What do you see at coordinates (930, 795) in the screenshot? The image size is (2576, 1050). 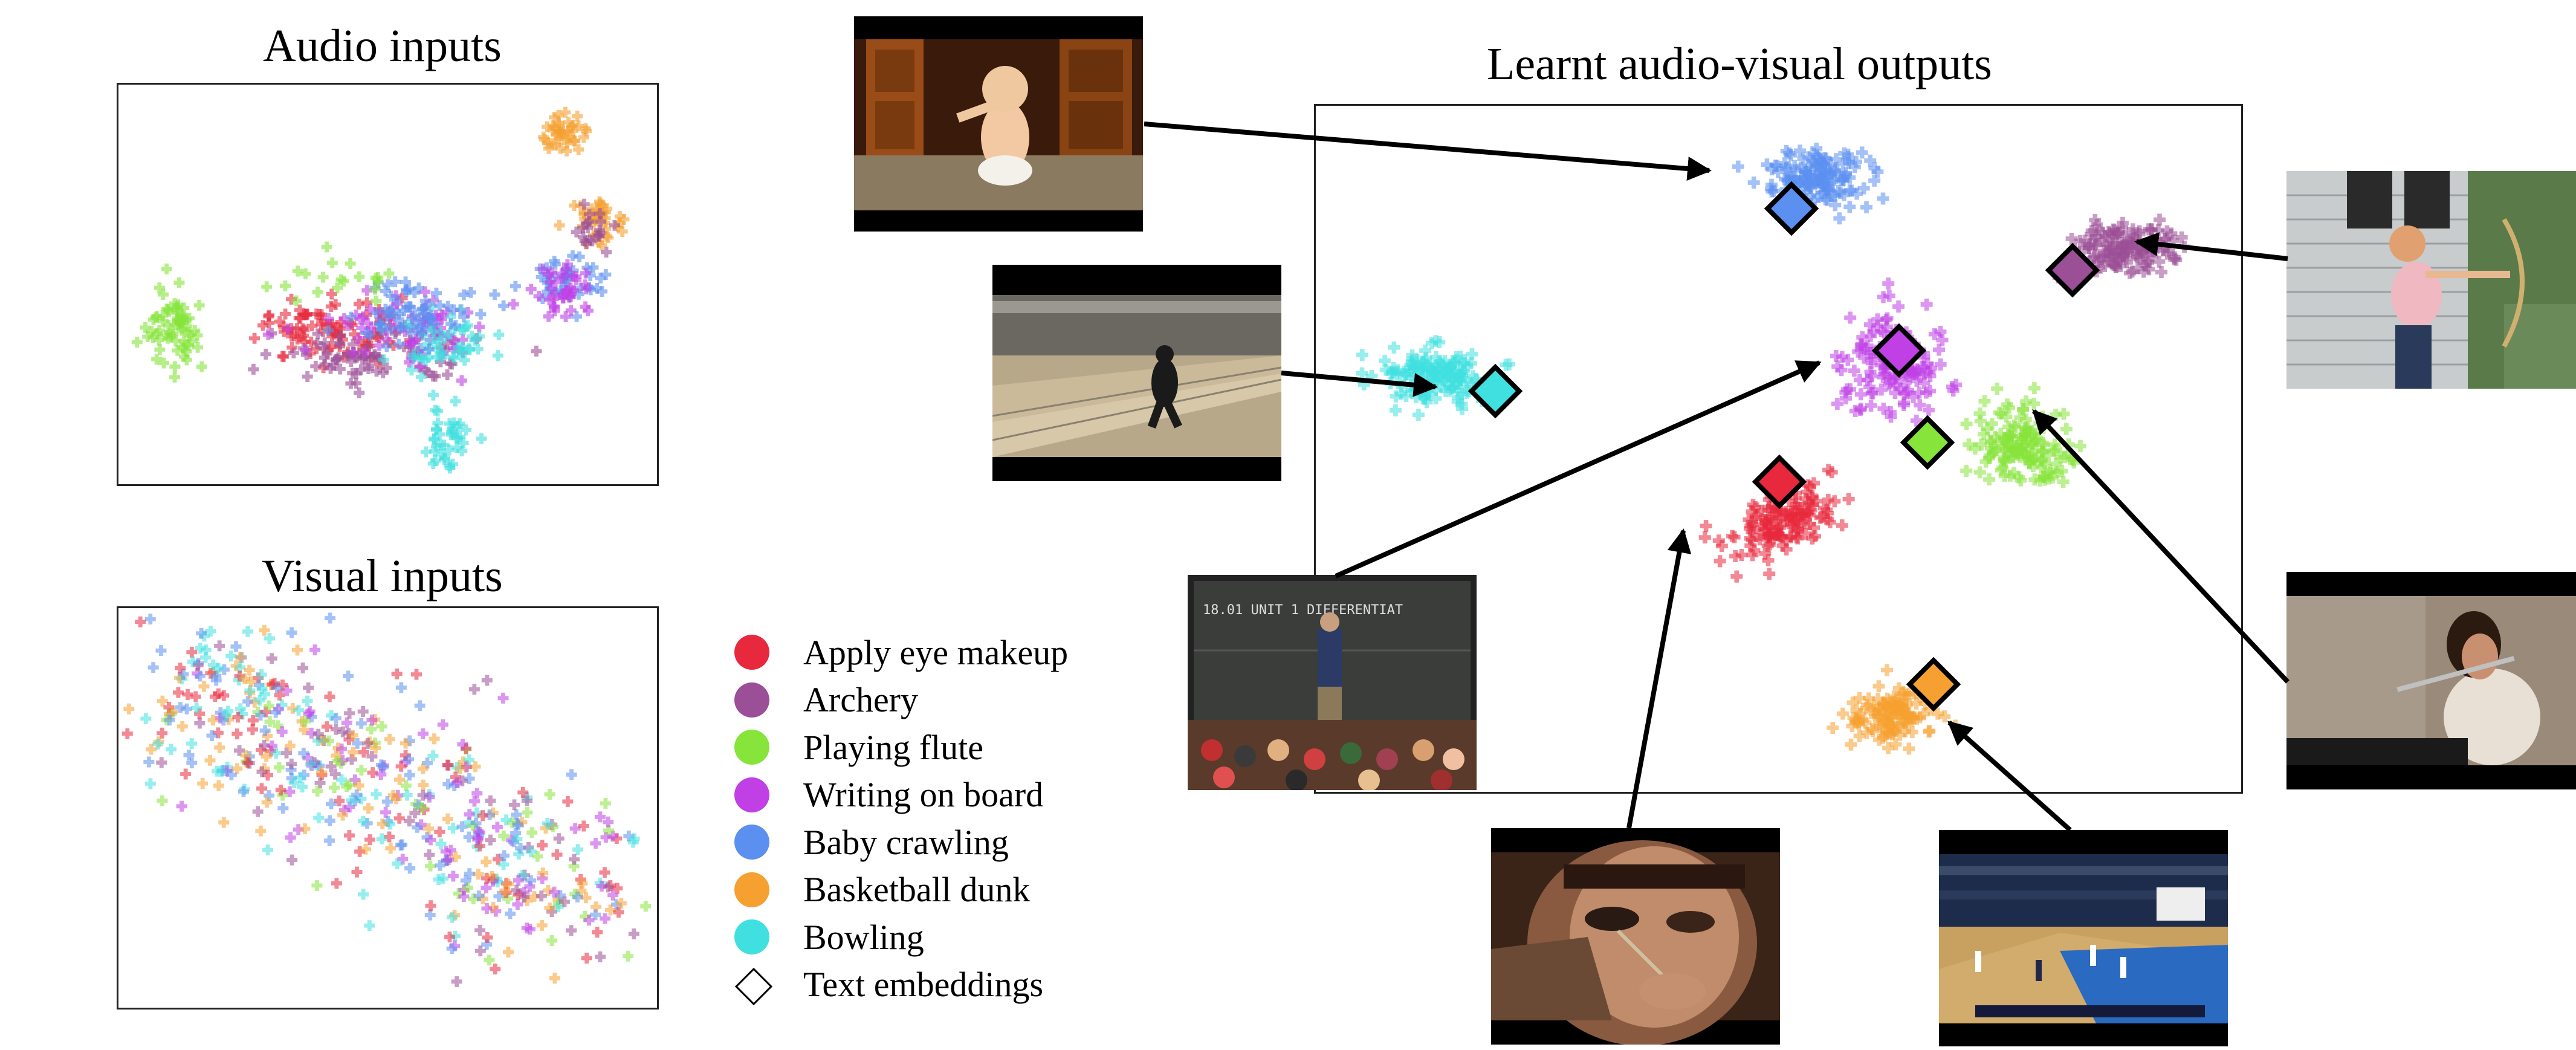 I see `legend-item: Writing on board` at bounding box center [930, 795].